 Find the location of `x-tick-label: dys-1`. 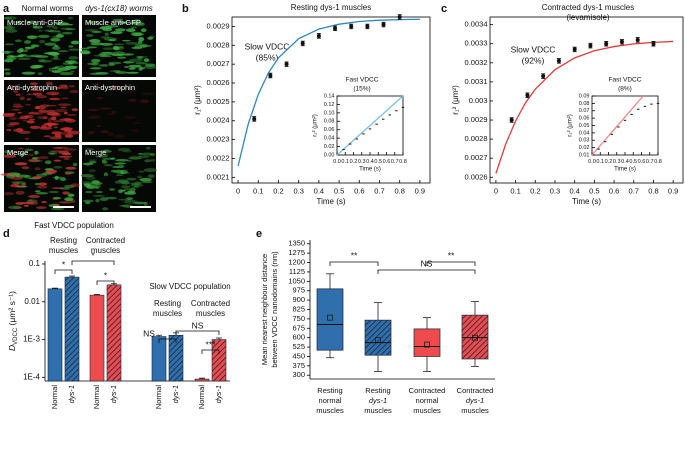

x-tick-label: dys-1 is located at coordinates (175, 394).